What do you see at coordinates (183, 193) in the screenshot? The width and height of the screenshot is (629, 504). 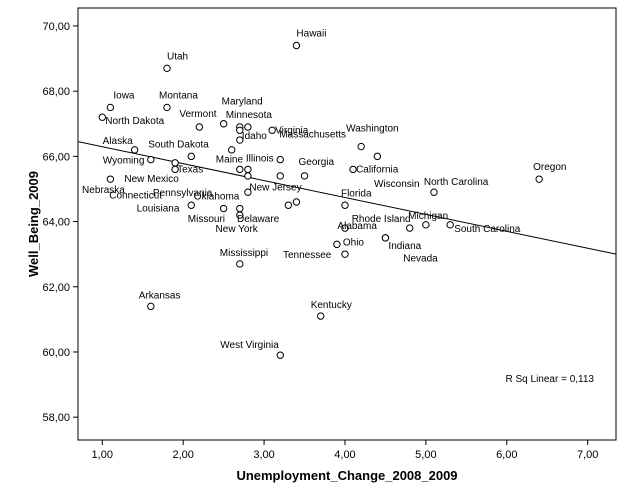 I see `point-label: Pennsylvania` at bounding box center [183, 193].